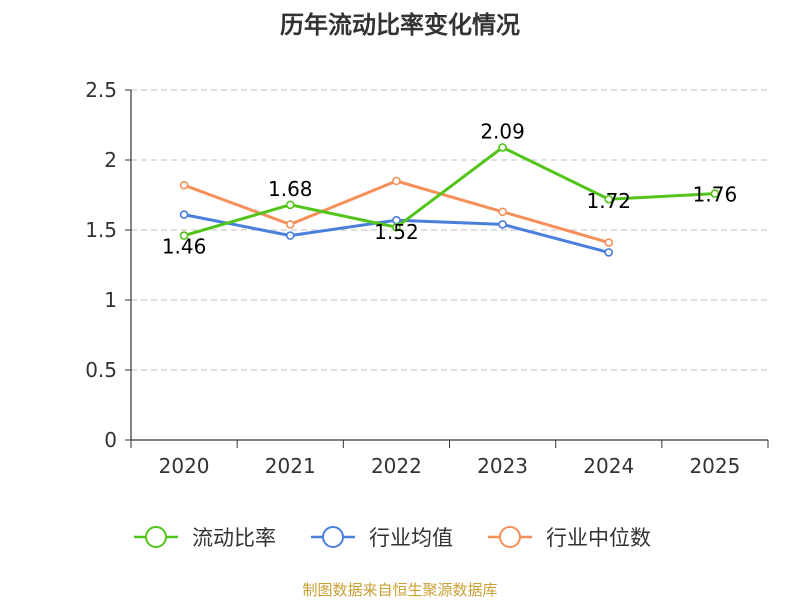  Describe the element at coordinates (101, 370) in the screenshot. I see `y-tick-label: 0.5` at that location.